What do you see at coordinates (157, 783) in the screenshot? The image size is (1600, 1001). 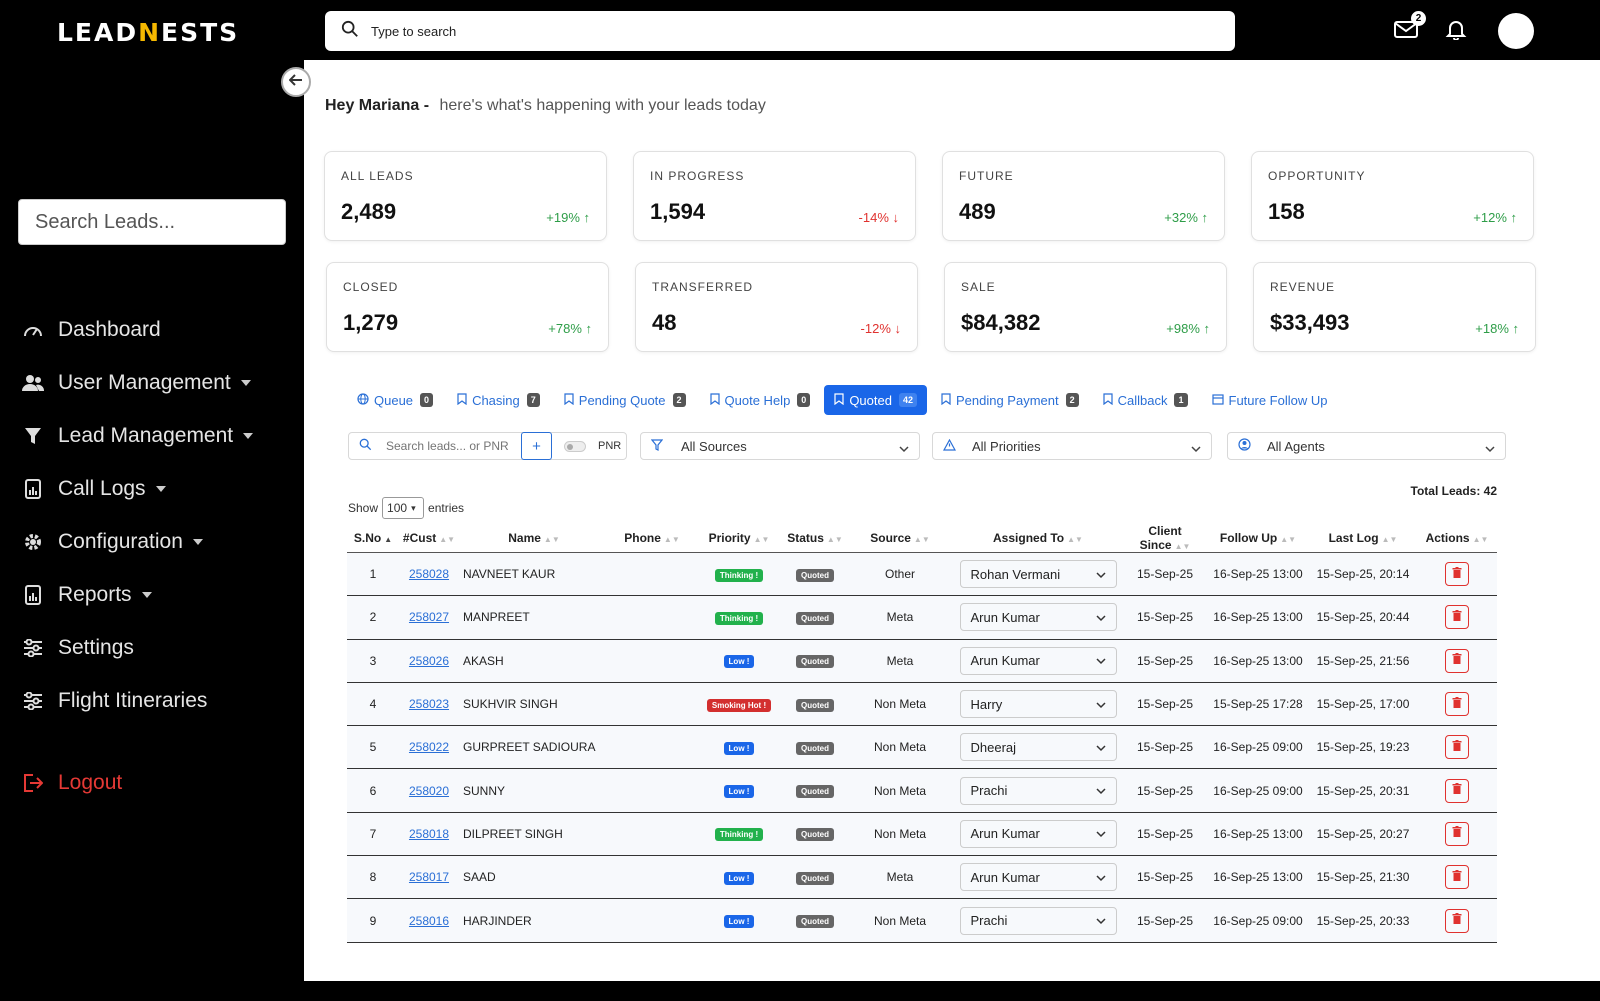 I see `sidebar-item-logout: Logout` at bounding box center [157, 783].